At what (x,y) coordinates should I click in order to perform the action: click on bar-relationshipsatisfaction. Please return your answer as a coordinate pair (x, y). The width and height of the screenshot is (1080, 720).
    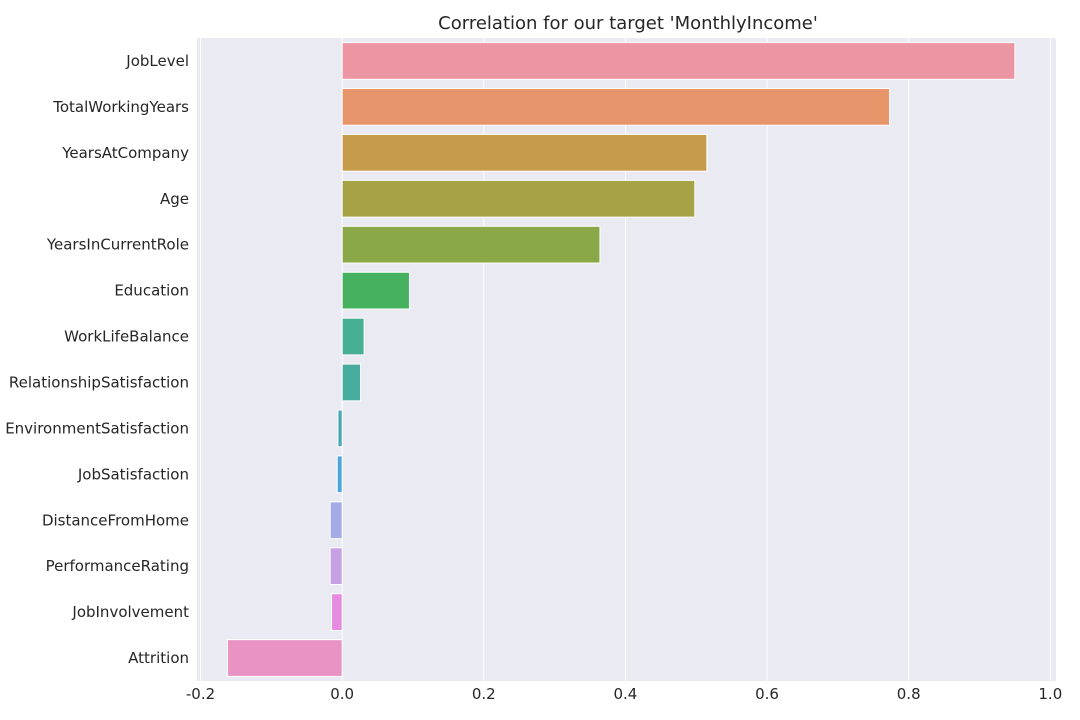
    Looking at the image, I should click on (351, 382).